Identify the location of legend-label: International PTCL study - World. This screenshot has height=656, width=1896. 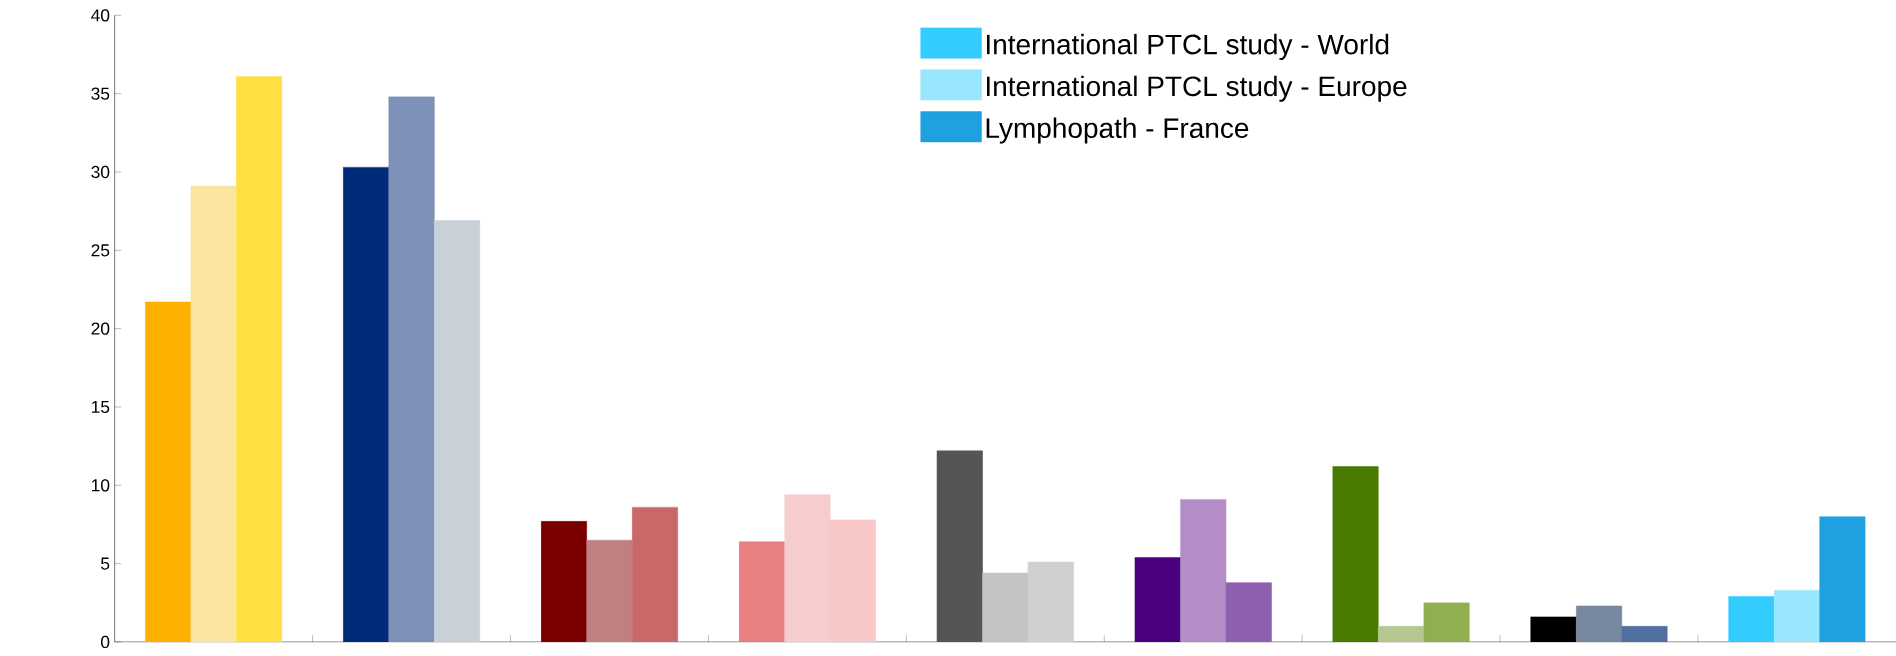
(1187, 46).